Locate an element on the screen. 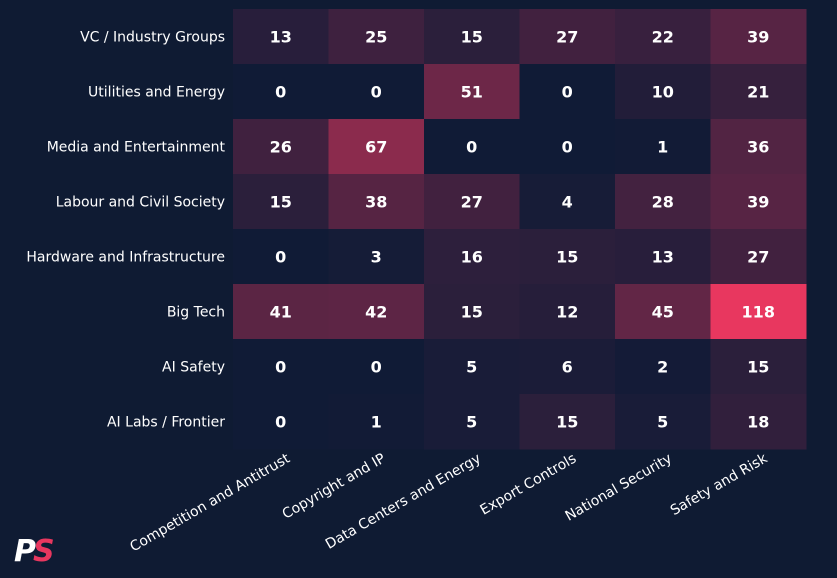 The height and width of the screenshot is (578, 837). row-label: Labour and Civil Society is located at coordinates (140, 203).